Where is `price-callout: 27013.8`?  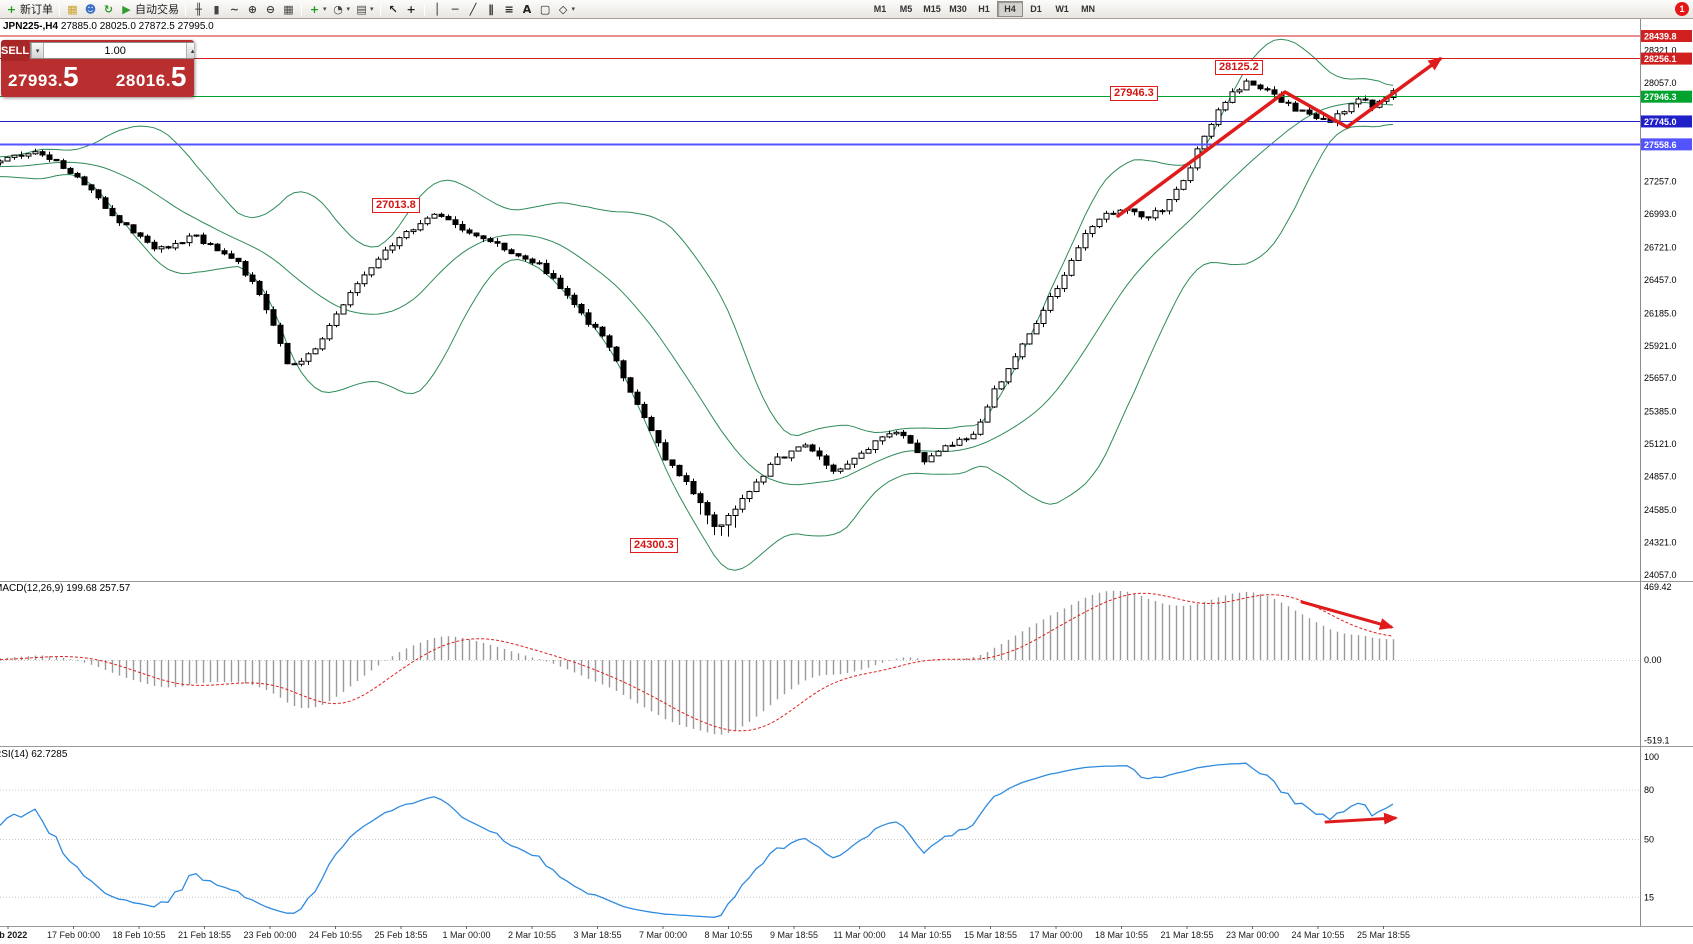 price-callout: 27013.8 is located at coordinates (396, 205).